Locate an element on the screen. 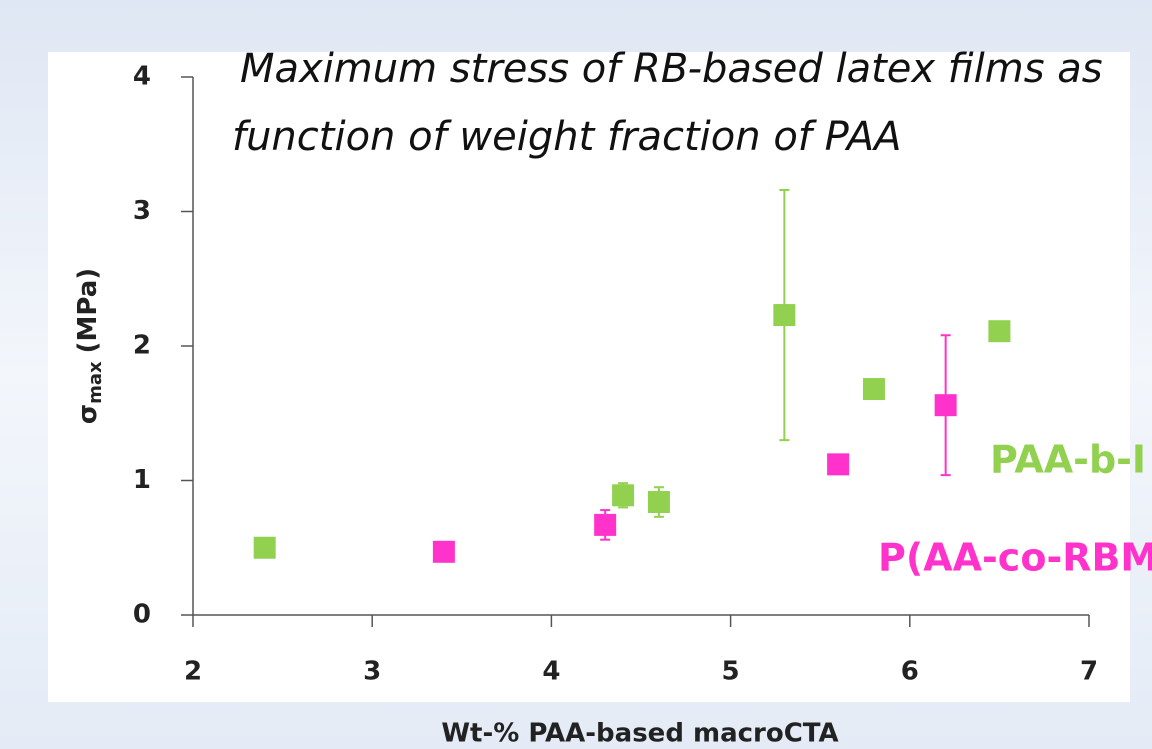  y-tick-label: 4 is located at coordinates (142, 77).